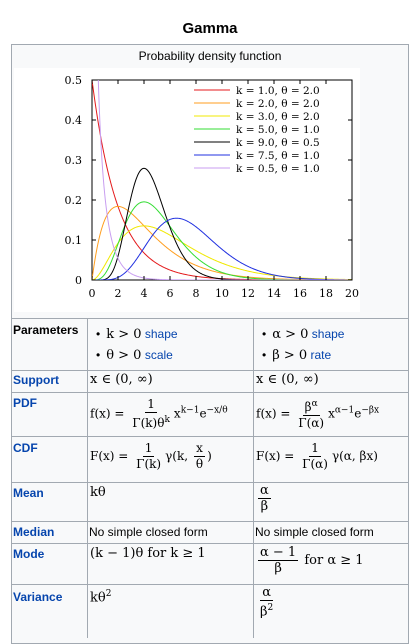  Describe the element at coordinates (303, 334) in the screenshot. I see `param-alpha: • α > 0 shape` at that location.